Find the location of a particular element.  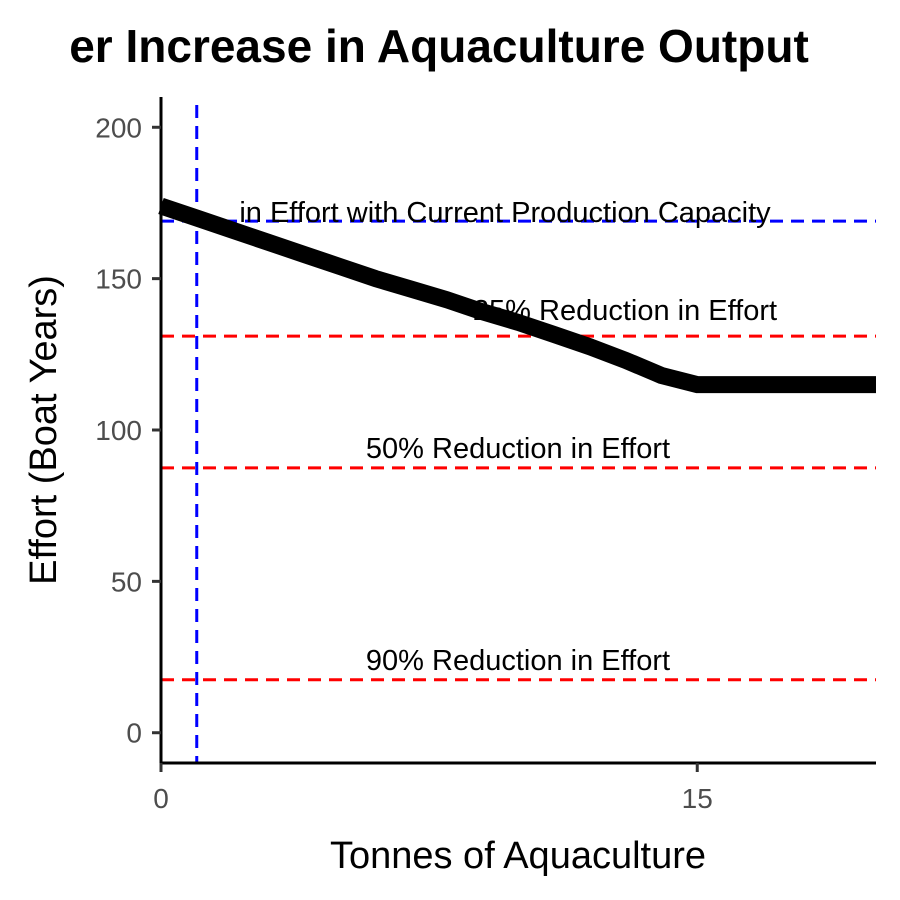

chart-title: er Increase in Aquaculture Output is located at coordinates (439, 46).